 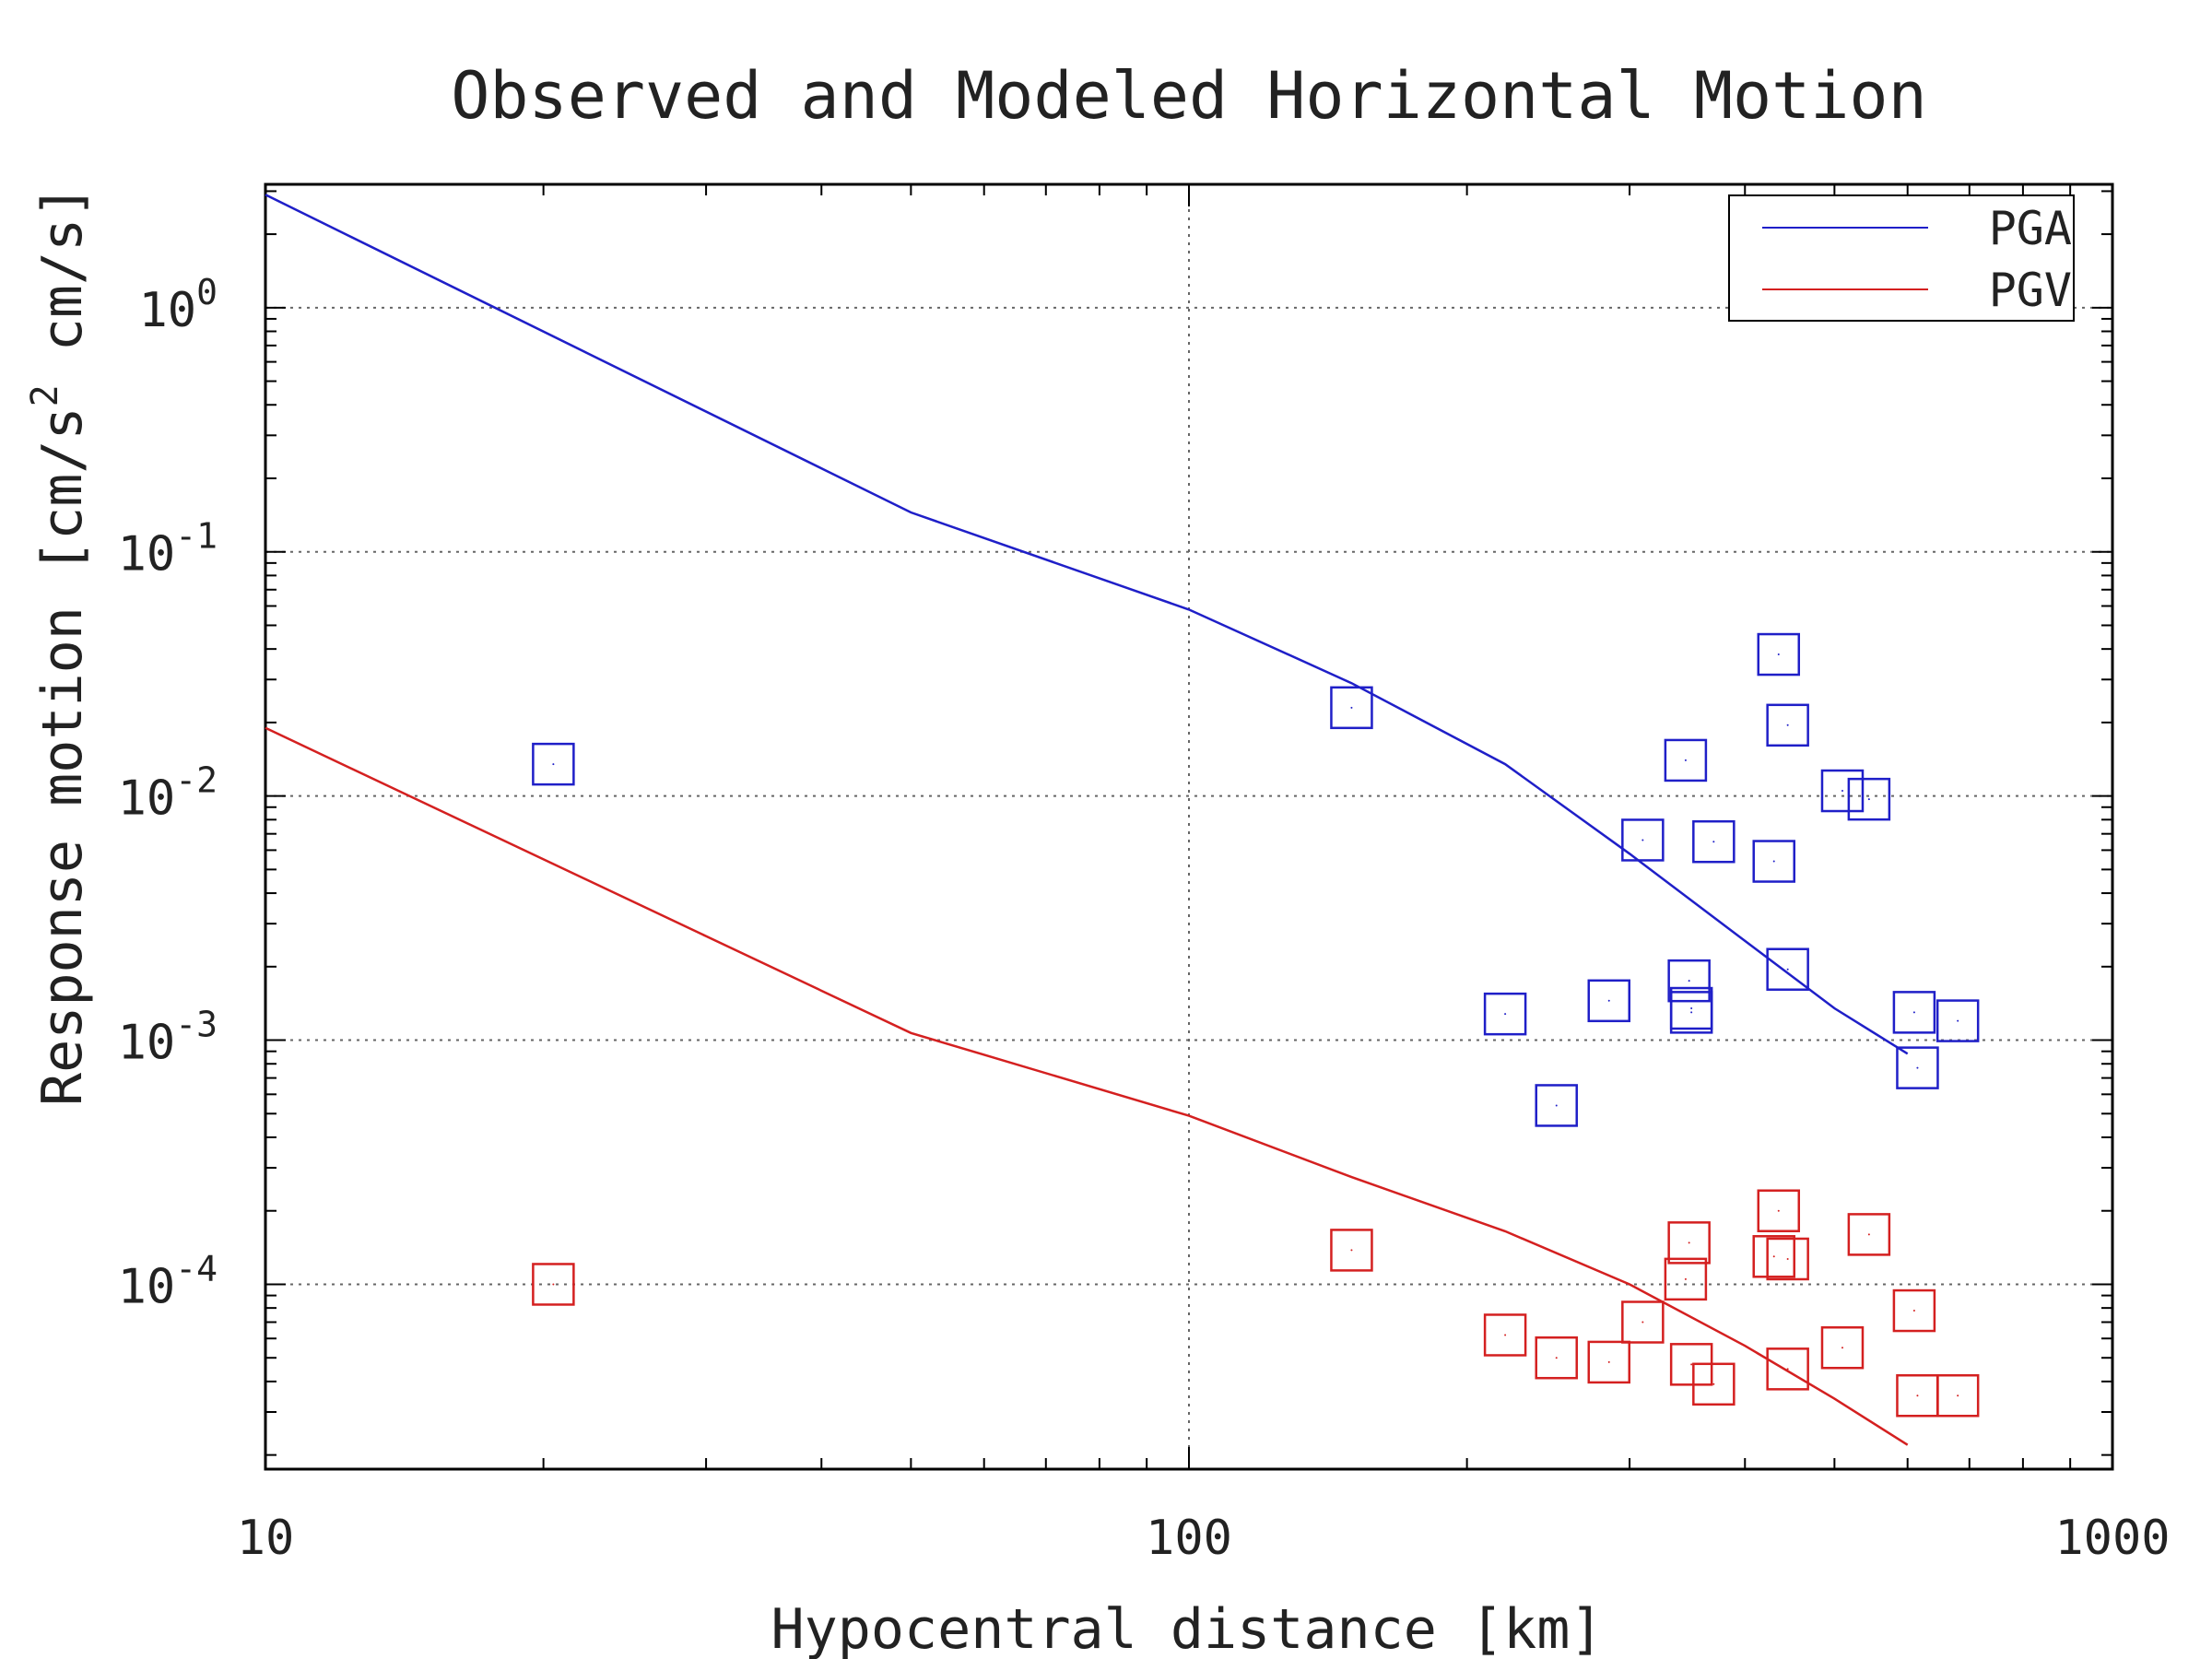 I want to click on y-axis-label-superscript: 2, so click(x=45, y=395).